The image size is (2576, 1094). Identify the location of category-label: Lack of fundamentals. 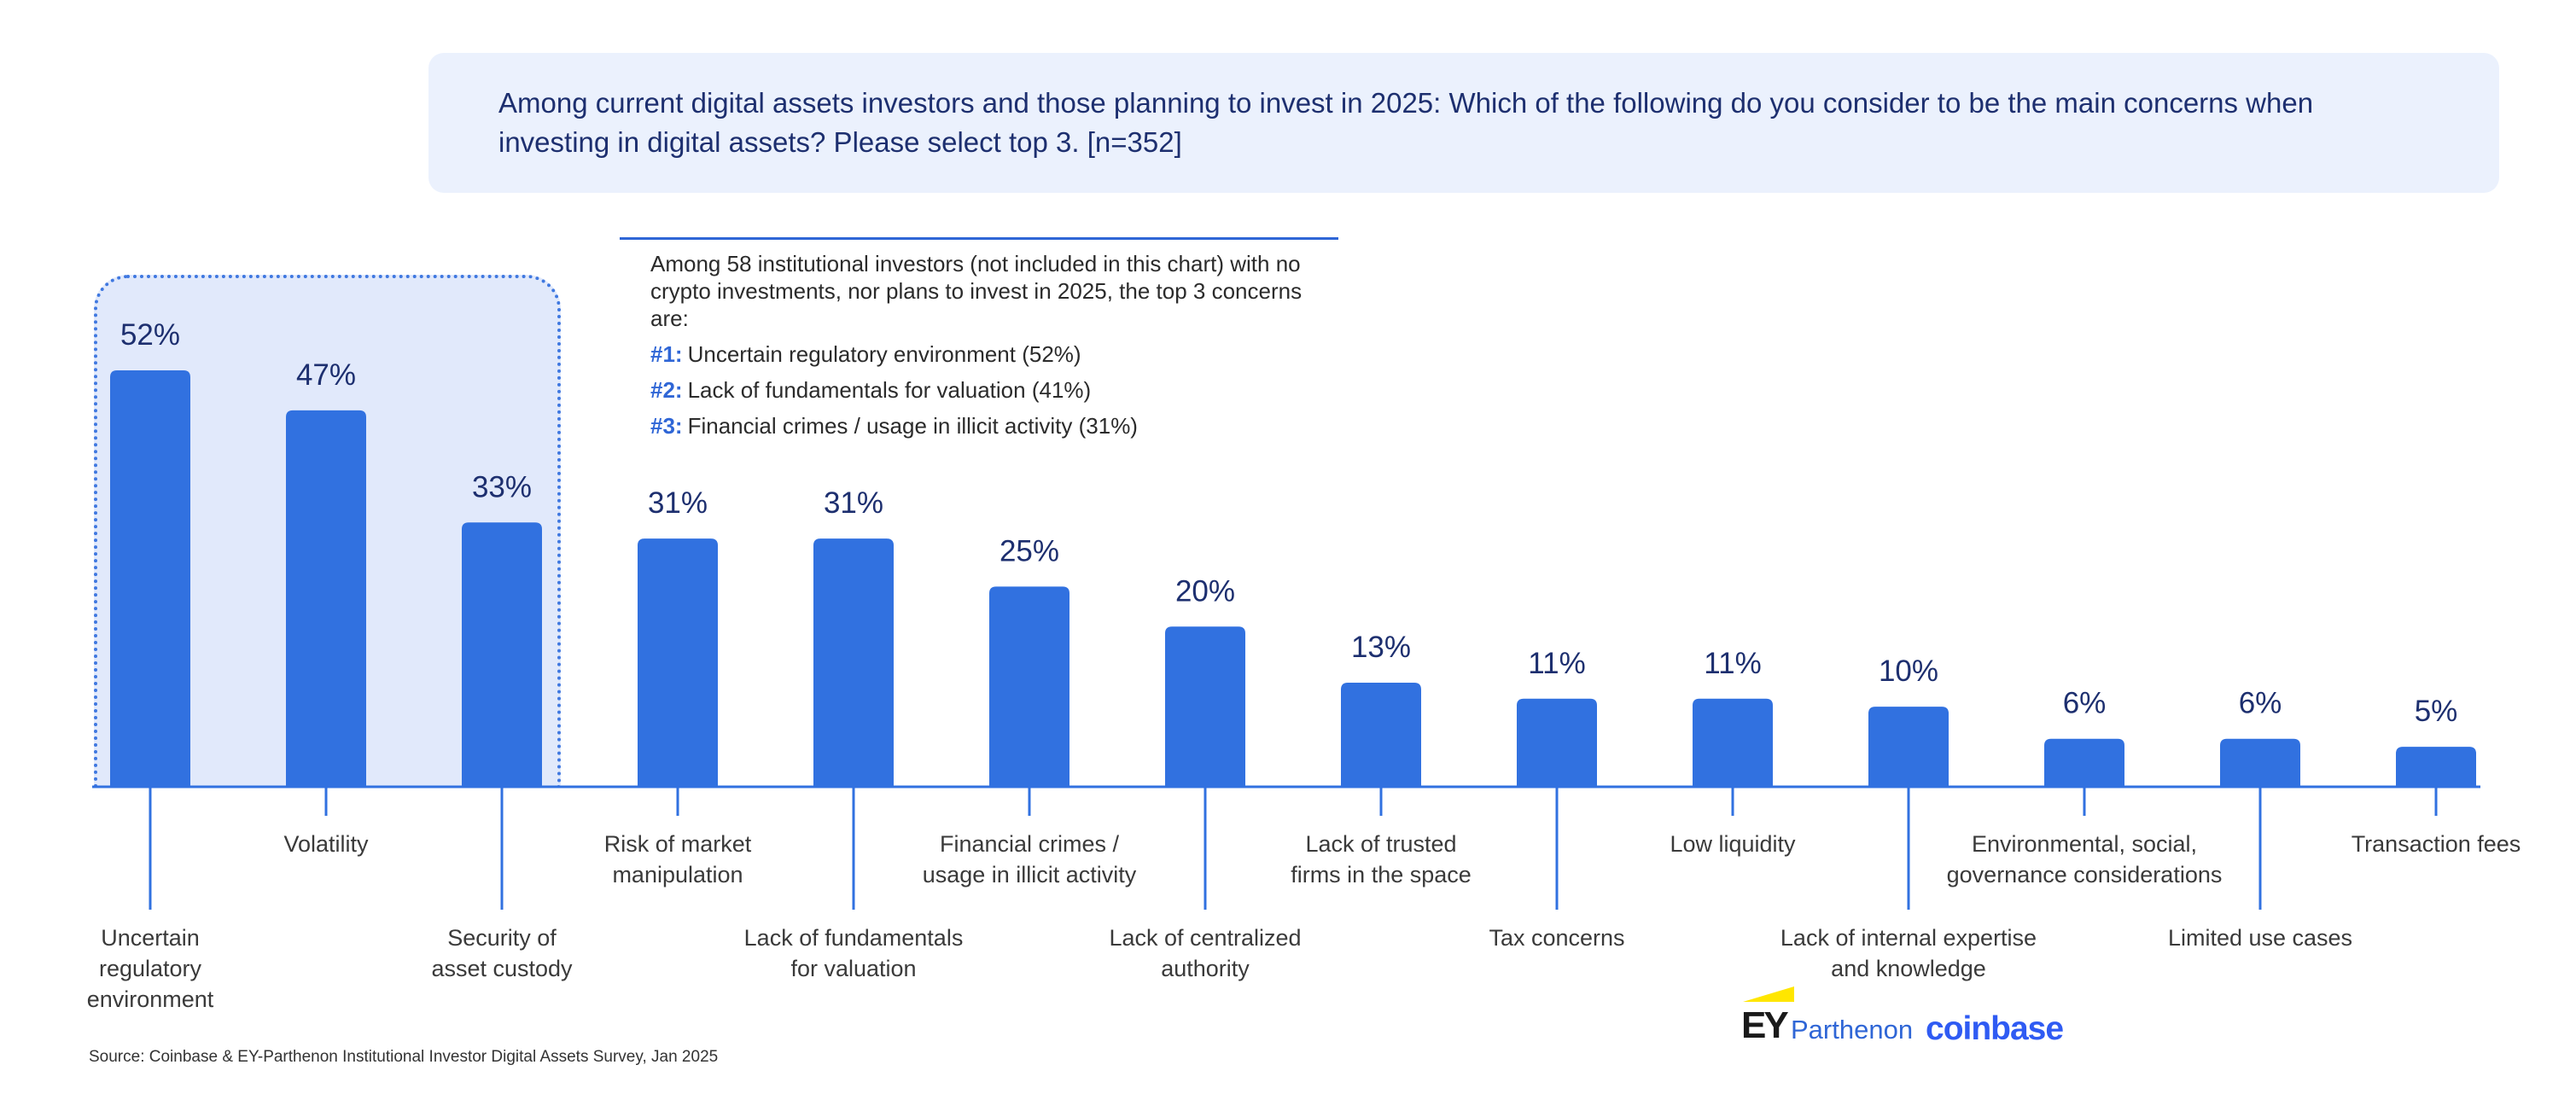
(854, 938).